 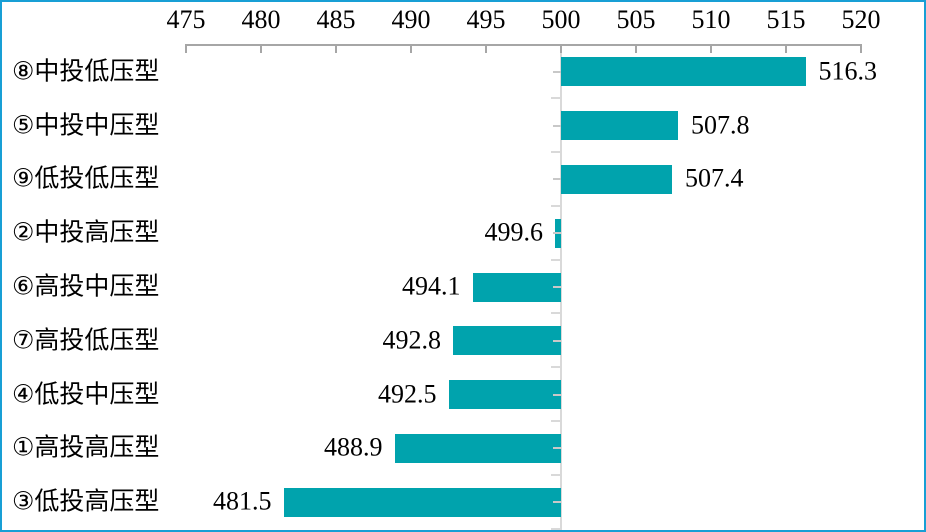 I want to click on x-axis-tick-label: 515, so click(x=786, y=19).